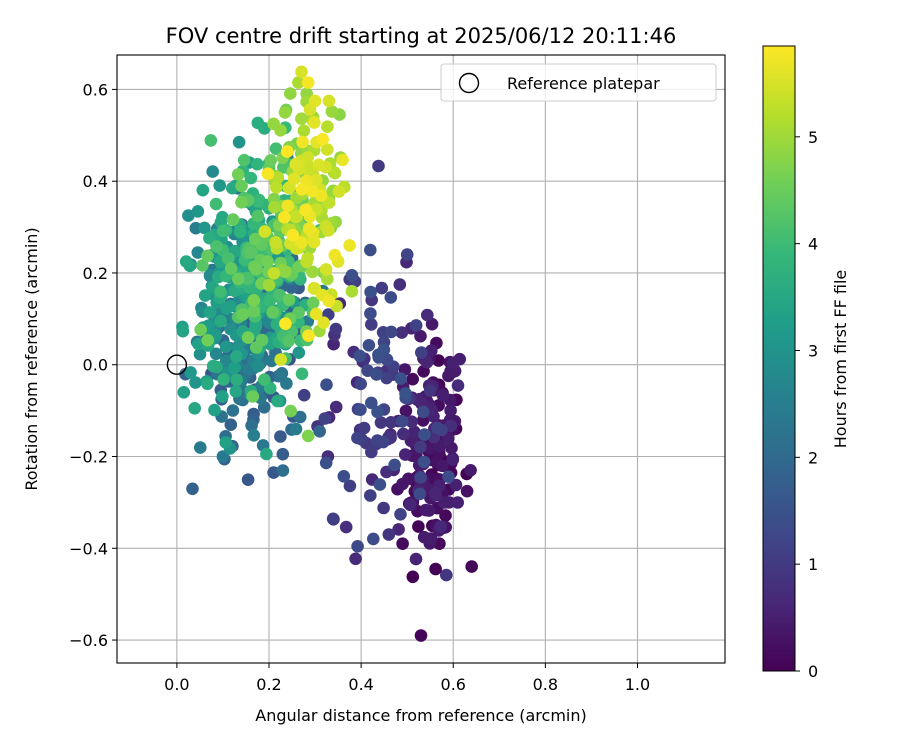 The image size is (900, 750). Describe the element at coordinates (813, 564) in the screenshot. I see `colorbar-tick-label: 1` at that location.